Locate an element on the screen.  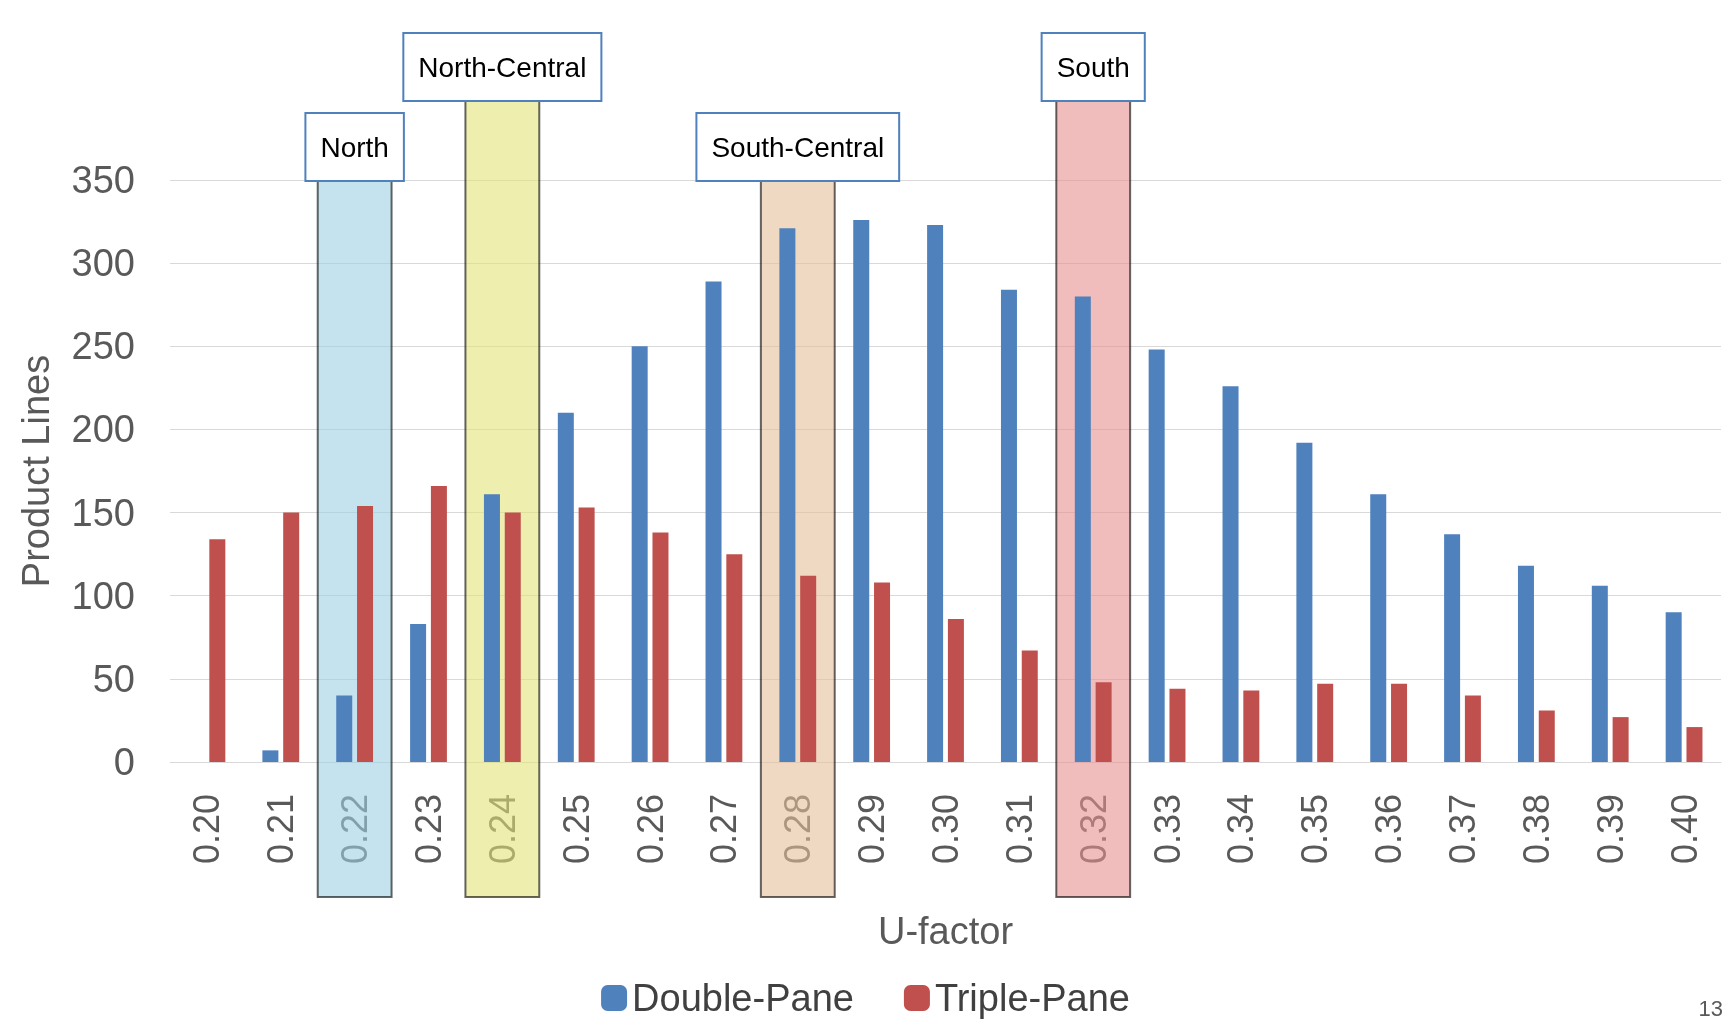
y-tick-label: 50 is located at coordinates (113, 678).